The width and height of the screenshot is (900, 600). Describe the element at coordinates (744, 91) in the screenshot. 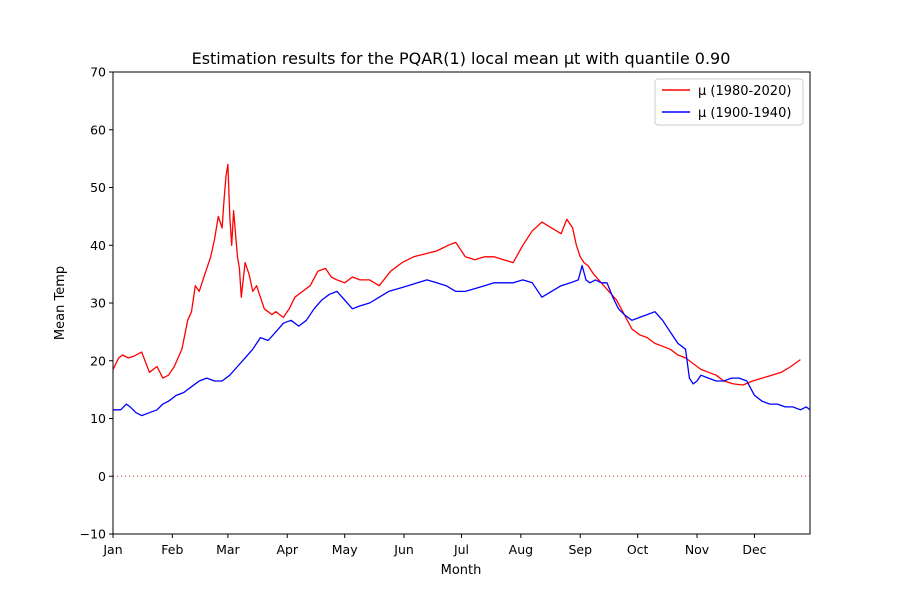

I see `legend-label-1980-2020: μ (1980-2020)` at that location.